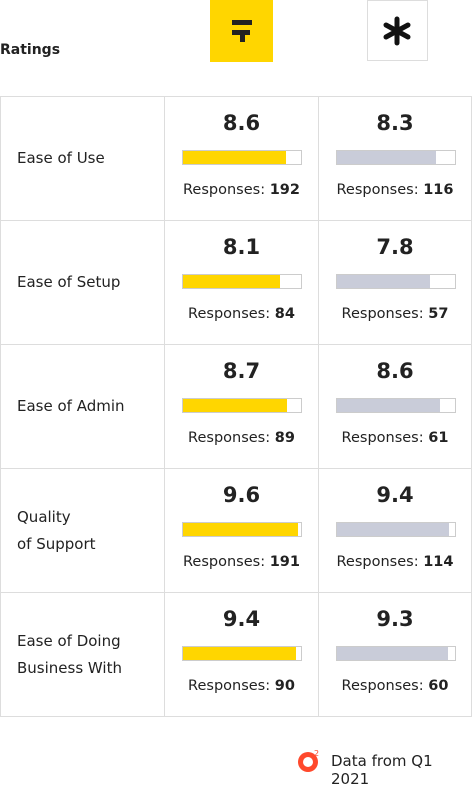 The height and width of the screenshot is (788, 474). I want to click on responses-count: 192, so click(284, 190).